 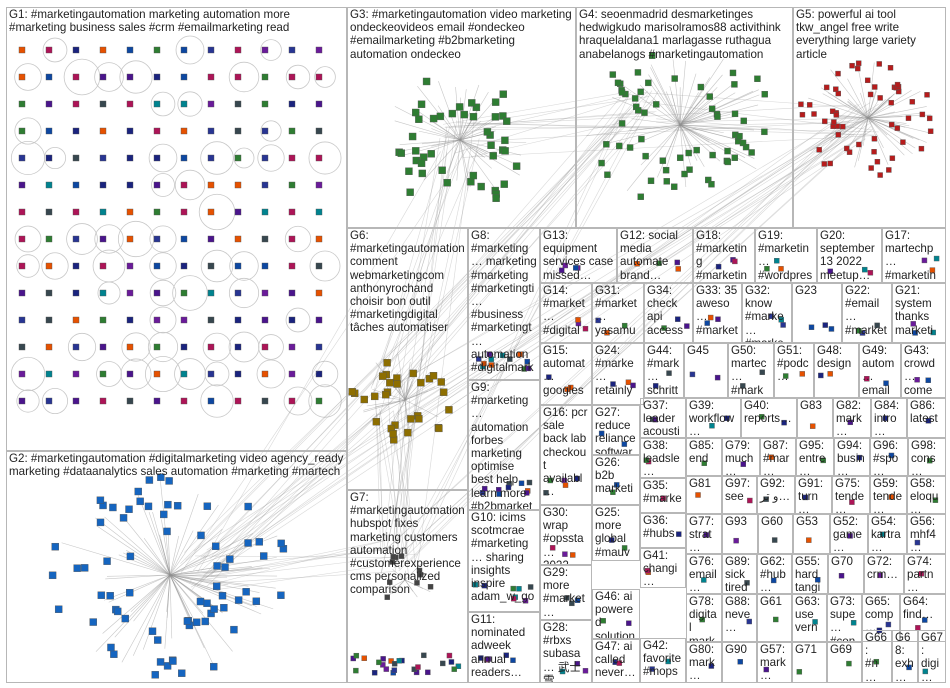 What do you see at coordinates (736, 521) in the screenshot?
I see `group-label: G93` at bounding box center [736, 521].